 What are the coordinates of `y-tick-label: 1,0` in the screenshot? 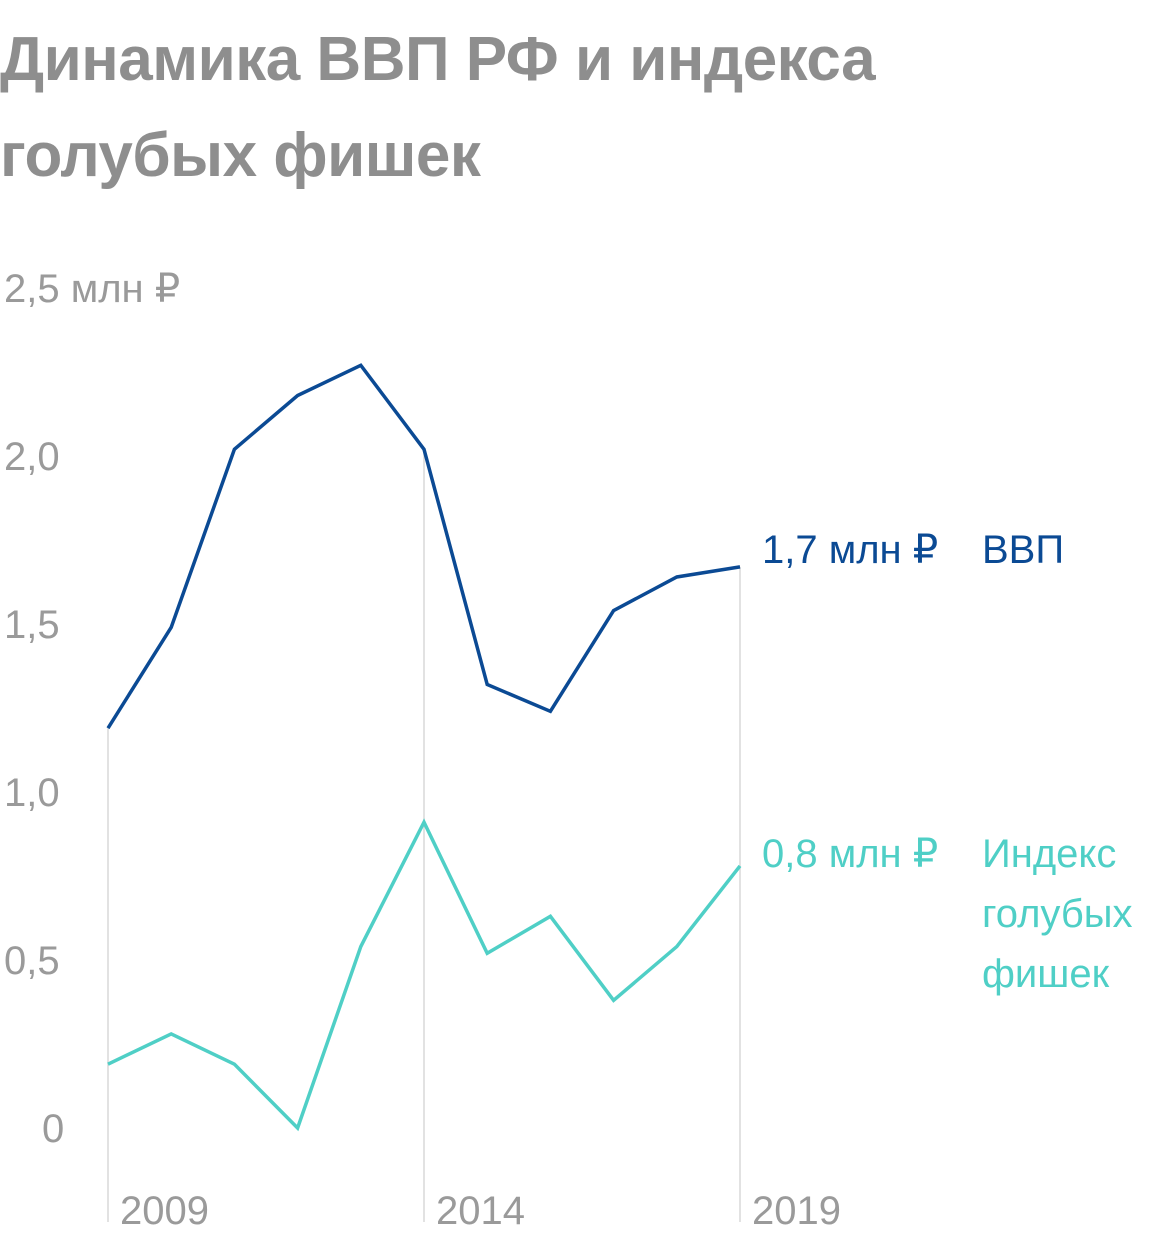 It's located at (32, 793).